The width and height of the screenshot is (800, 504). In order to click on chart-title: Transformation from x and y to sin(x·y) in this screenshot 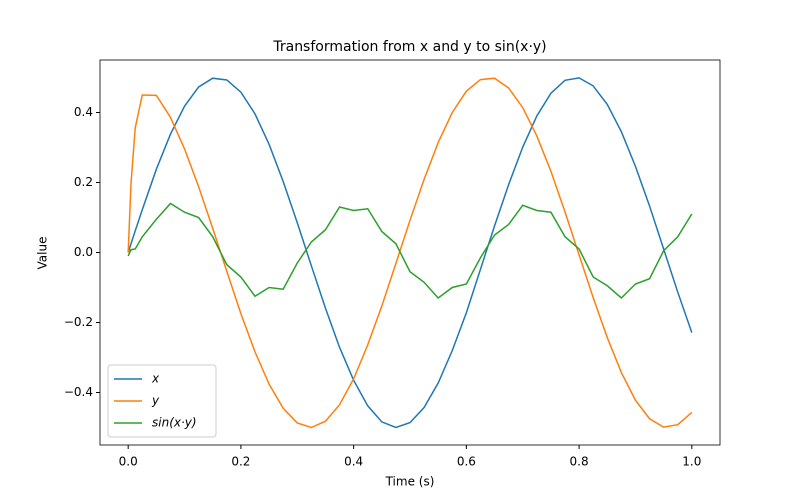, I will do `click(409, 47)`.